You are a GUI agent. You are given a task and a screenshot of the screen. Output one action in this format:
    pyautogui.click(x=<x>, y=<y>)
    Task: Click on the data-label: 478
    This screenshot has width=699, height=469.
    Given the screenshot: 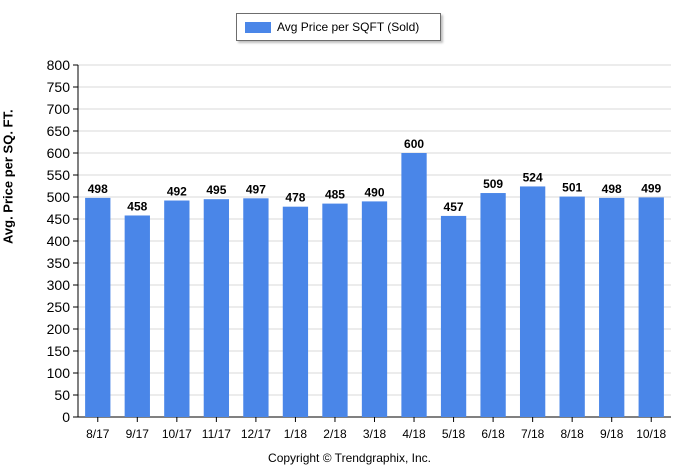 What is the action you would take?
    pyautogui.click(x=295, y=198)
    